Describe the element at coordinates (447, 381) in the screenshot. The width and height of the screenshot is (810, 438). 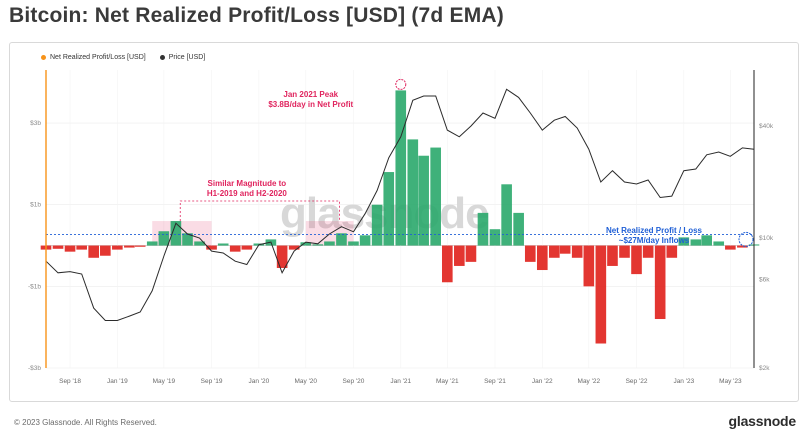
I see `x-tick-label: May '21` at that location.